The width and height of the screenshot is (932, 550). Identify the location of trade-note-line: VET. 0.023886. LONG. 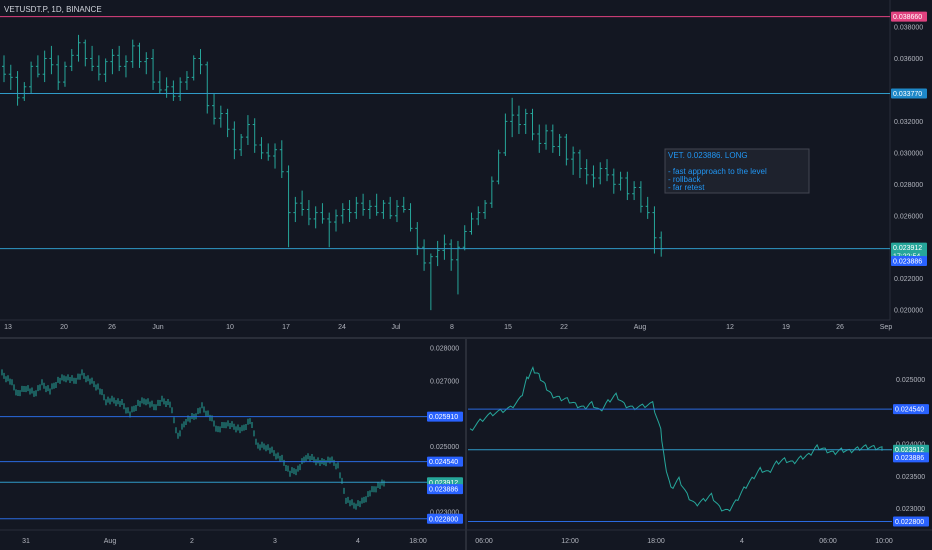
(708, 155).